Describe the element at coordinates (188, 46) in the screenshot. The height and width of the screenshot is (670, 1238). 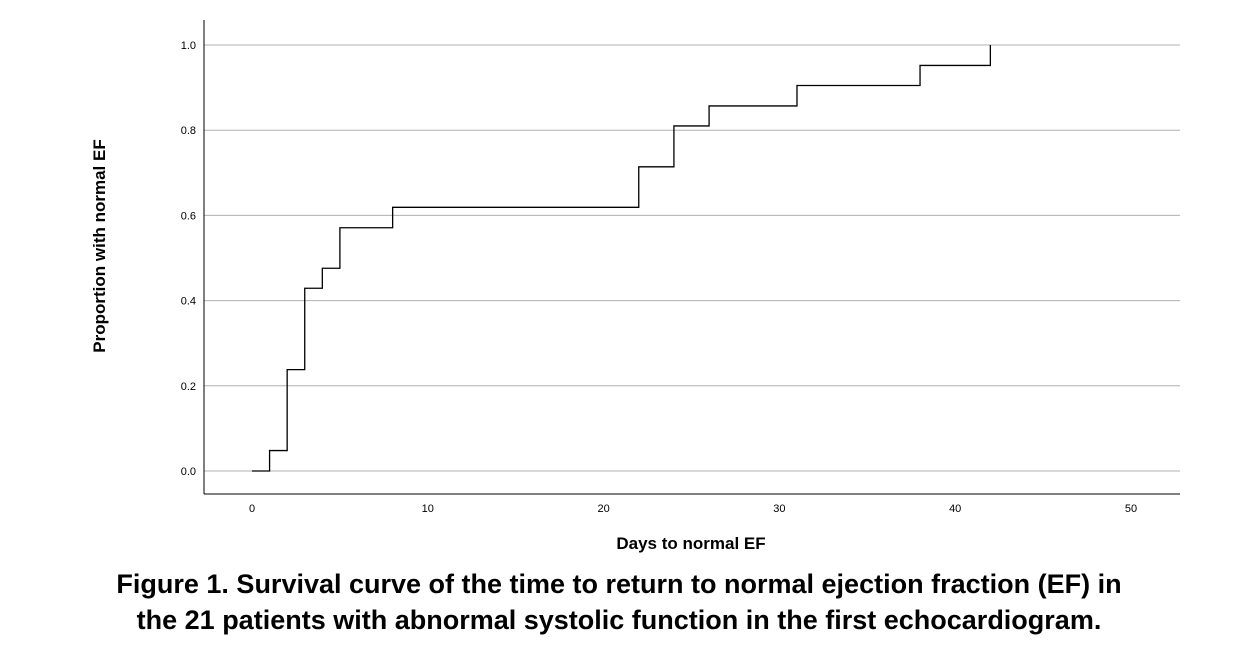
I see `y-tick-label: 1.0` at that location.